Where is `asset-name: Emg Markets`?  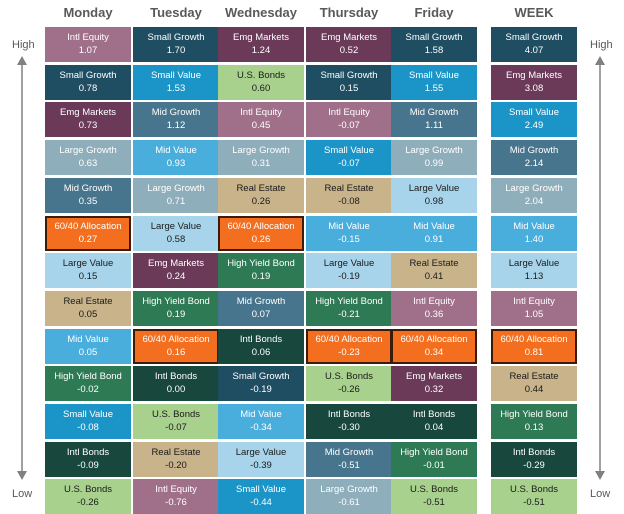
asset-name: Emg Markets is located at coordinates (349, 37).